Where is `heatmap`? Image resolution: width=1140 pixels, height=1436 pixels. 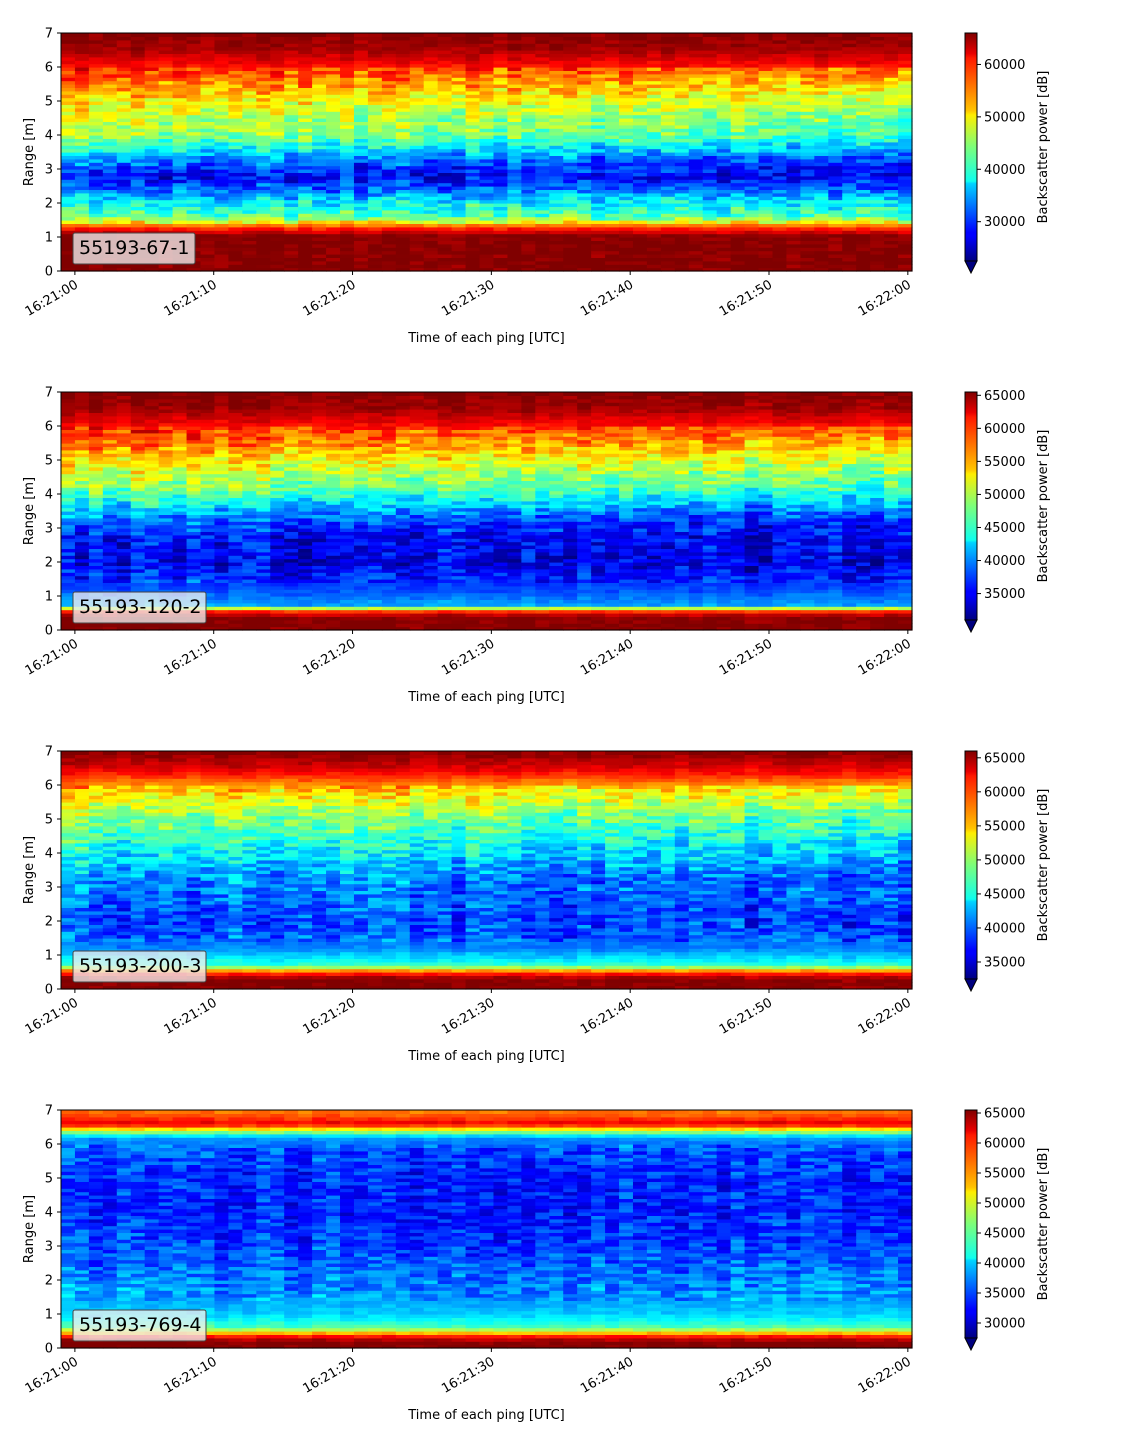 heatmap is located at coordinates (487, 152).